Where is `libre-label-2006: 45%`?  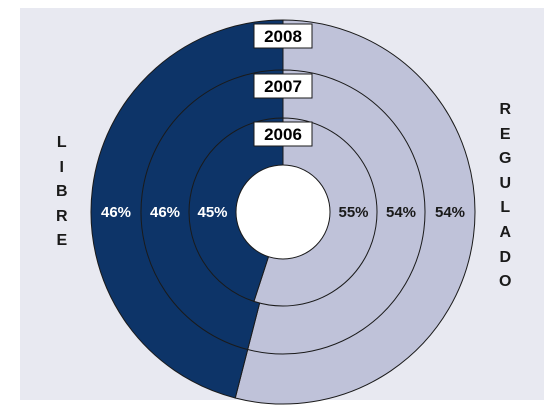 libre-label-2006: 45% is located at coordinates (212, 212).